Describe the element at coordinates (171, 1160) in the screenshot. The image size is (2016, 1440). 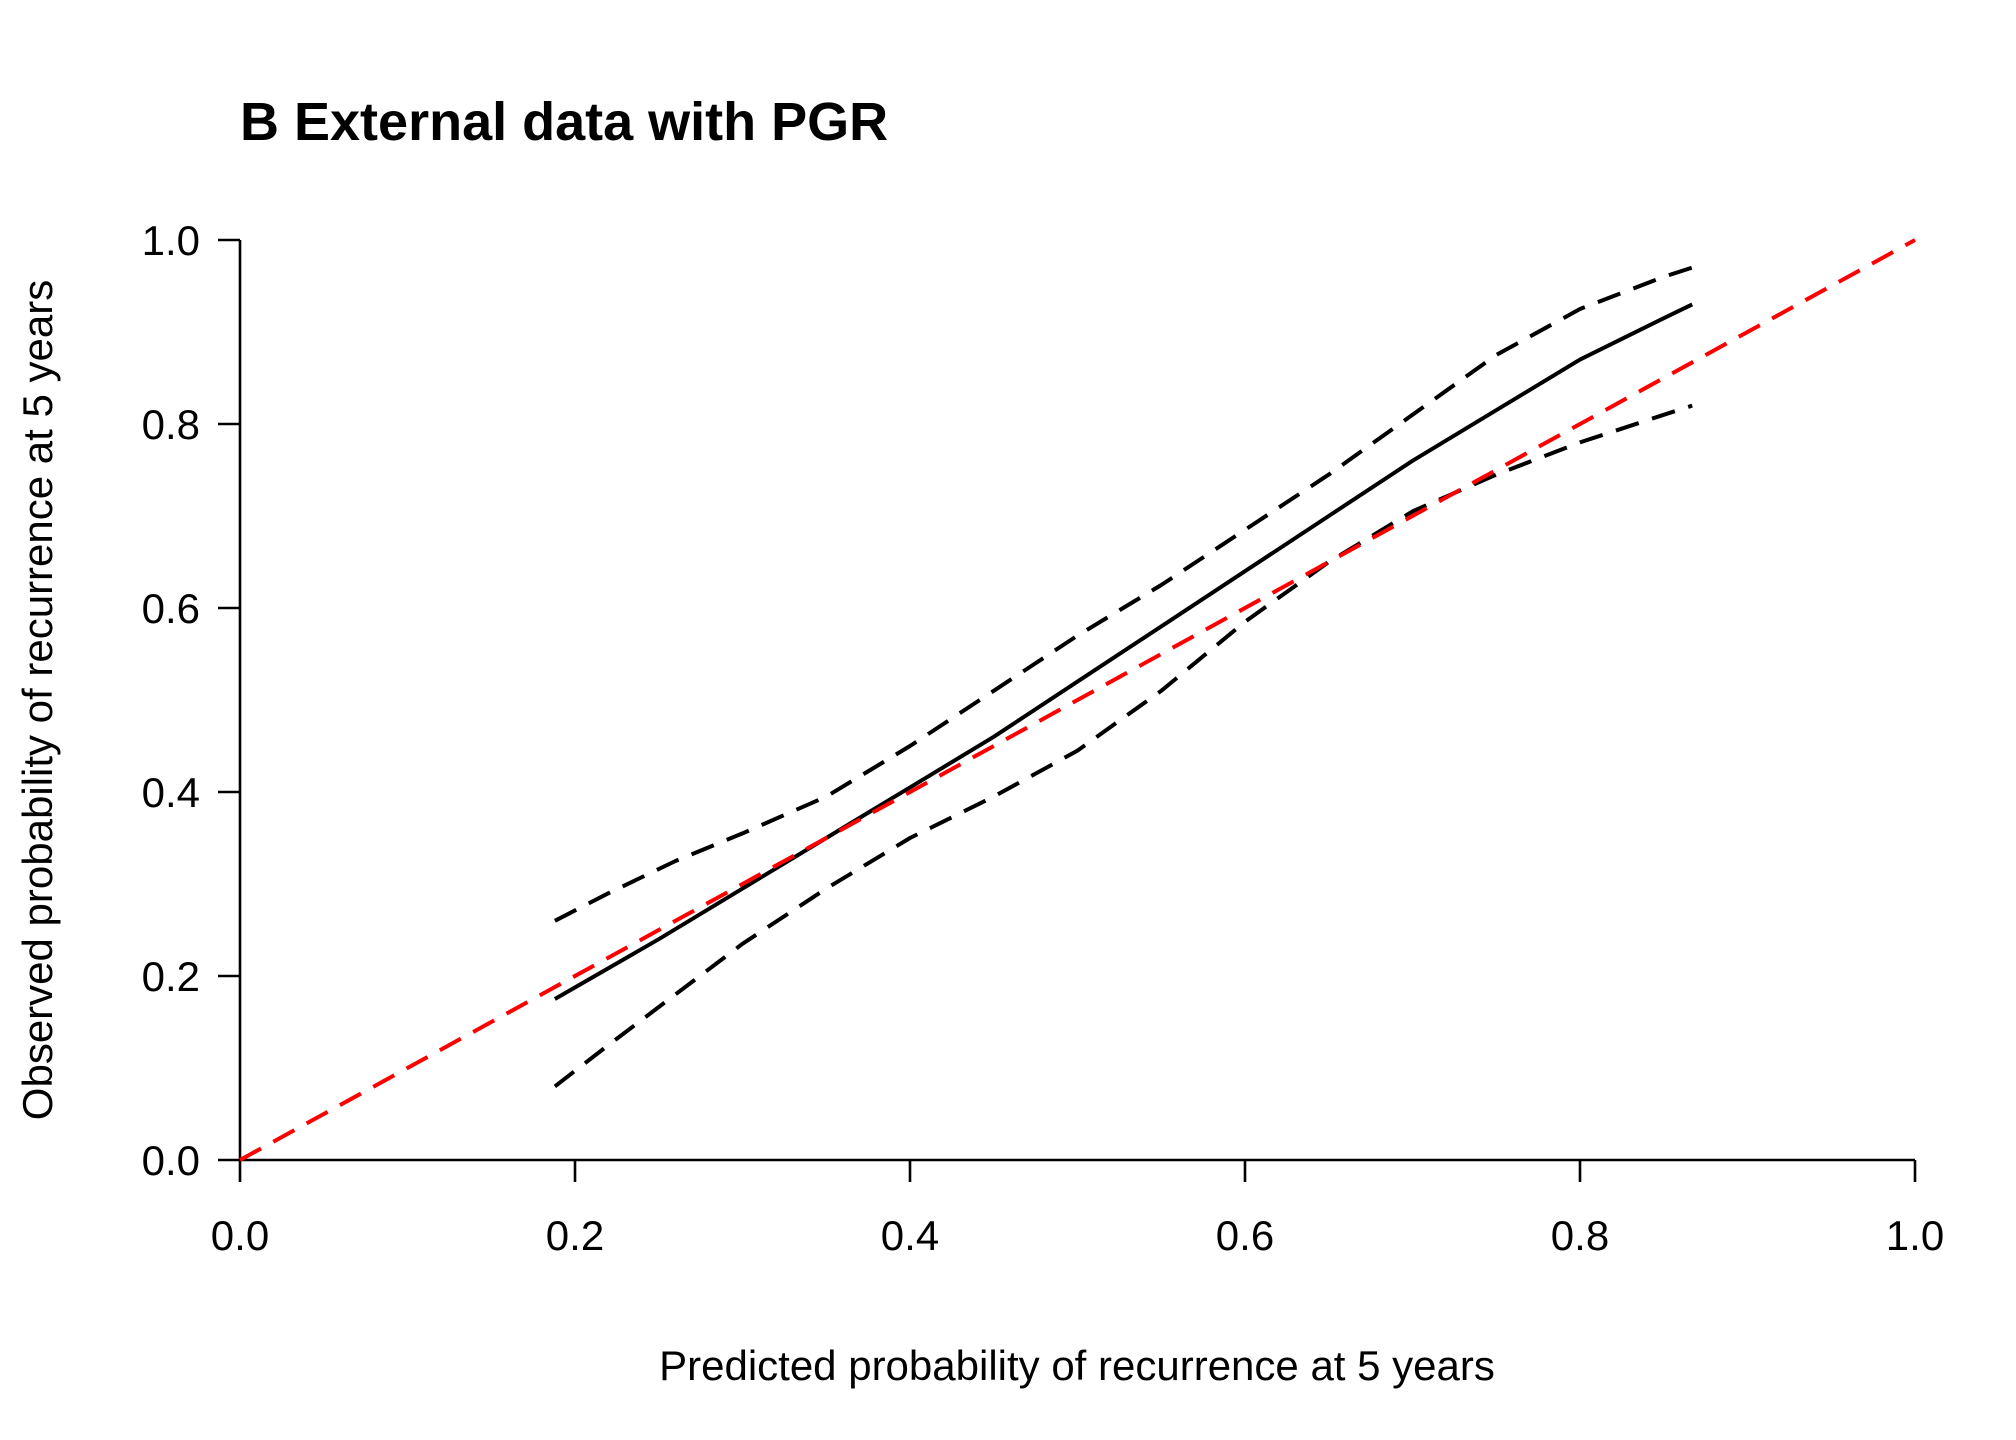
I see `y-tick-label: 0.0` at that location.